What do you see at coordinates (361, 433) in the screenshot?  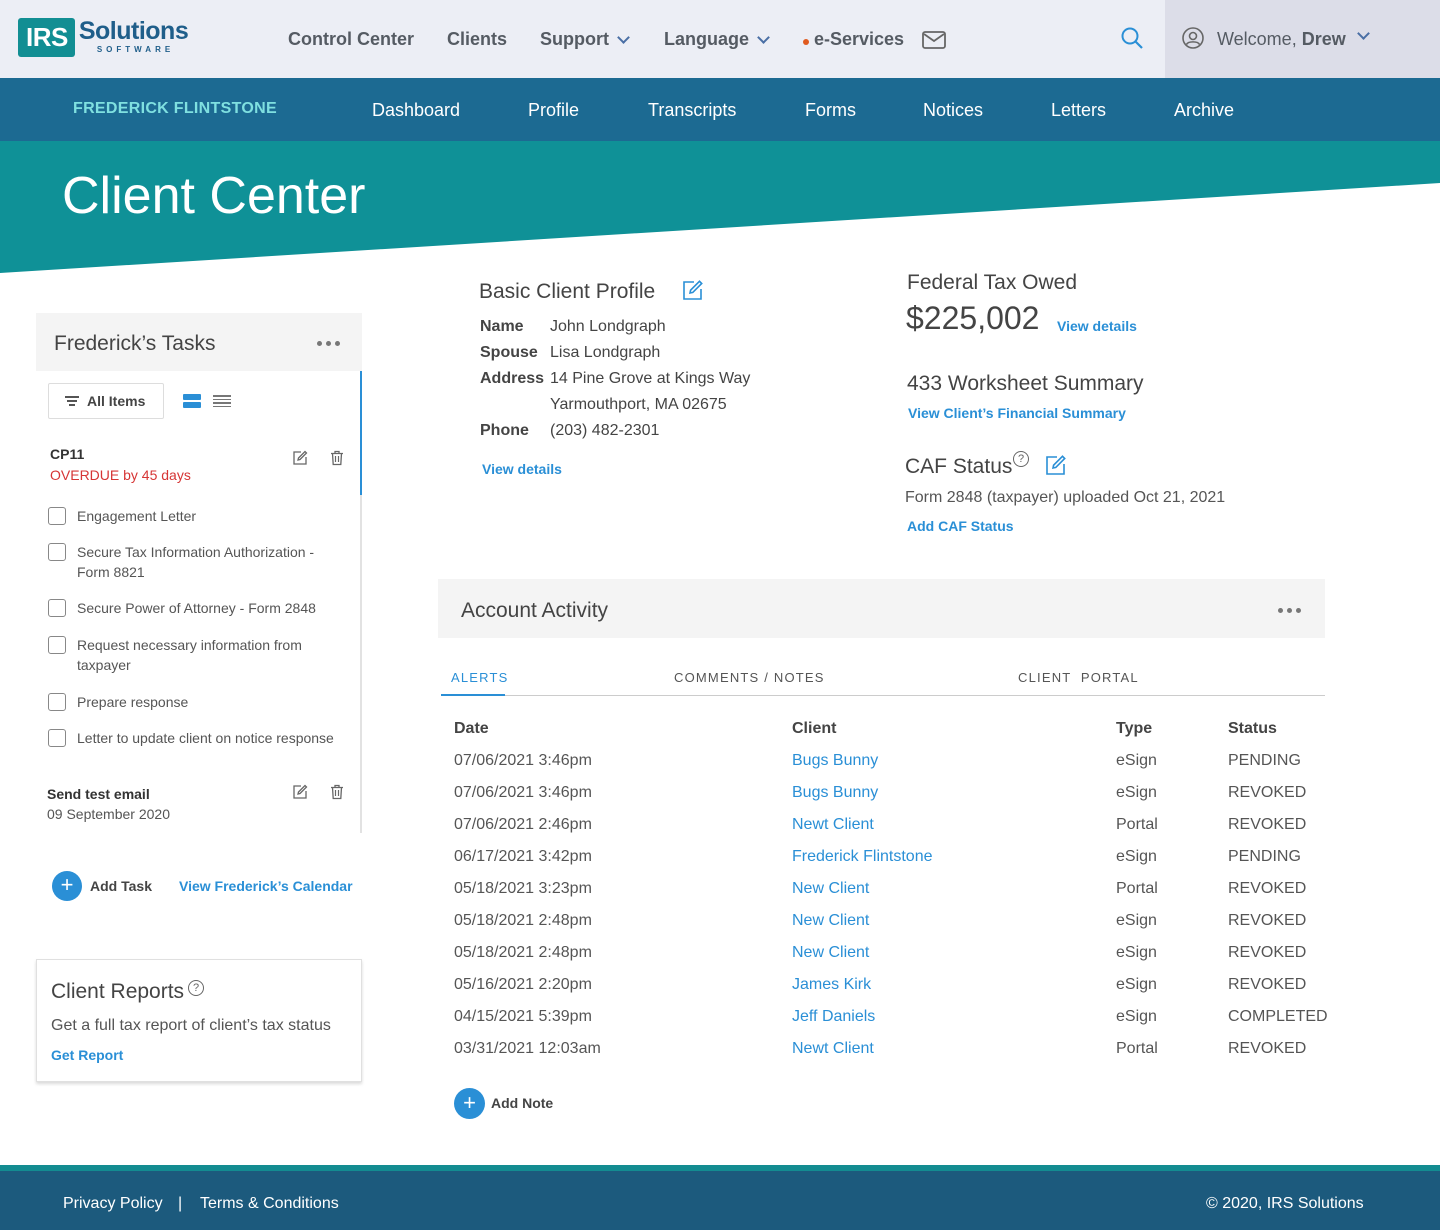 I see `tasks-scrollbar` at bounding box center [361, 433].